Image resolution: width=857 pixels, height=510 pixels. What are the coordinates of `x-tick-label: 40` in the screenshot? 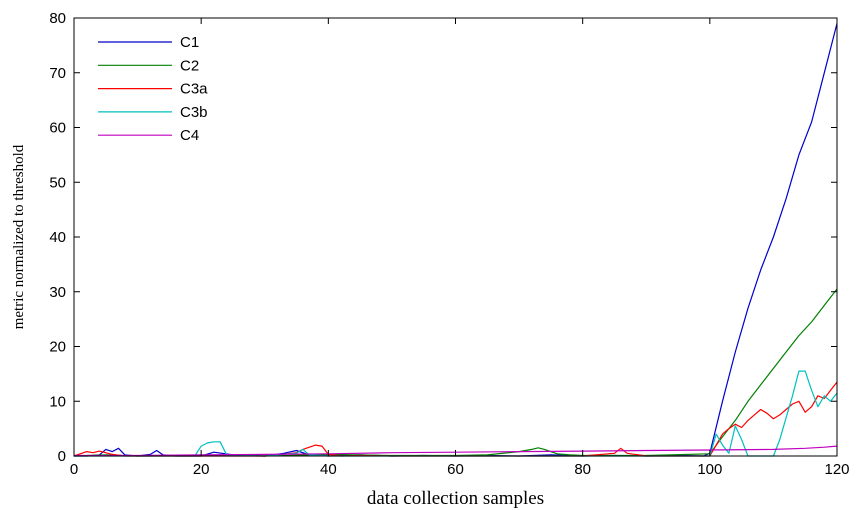 It's located at (328, 469).